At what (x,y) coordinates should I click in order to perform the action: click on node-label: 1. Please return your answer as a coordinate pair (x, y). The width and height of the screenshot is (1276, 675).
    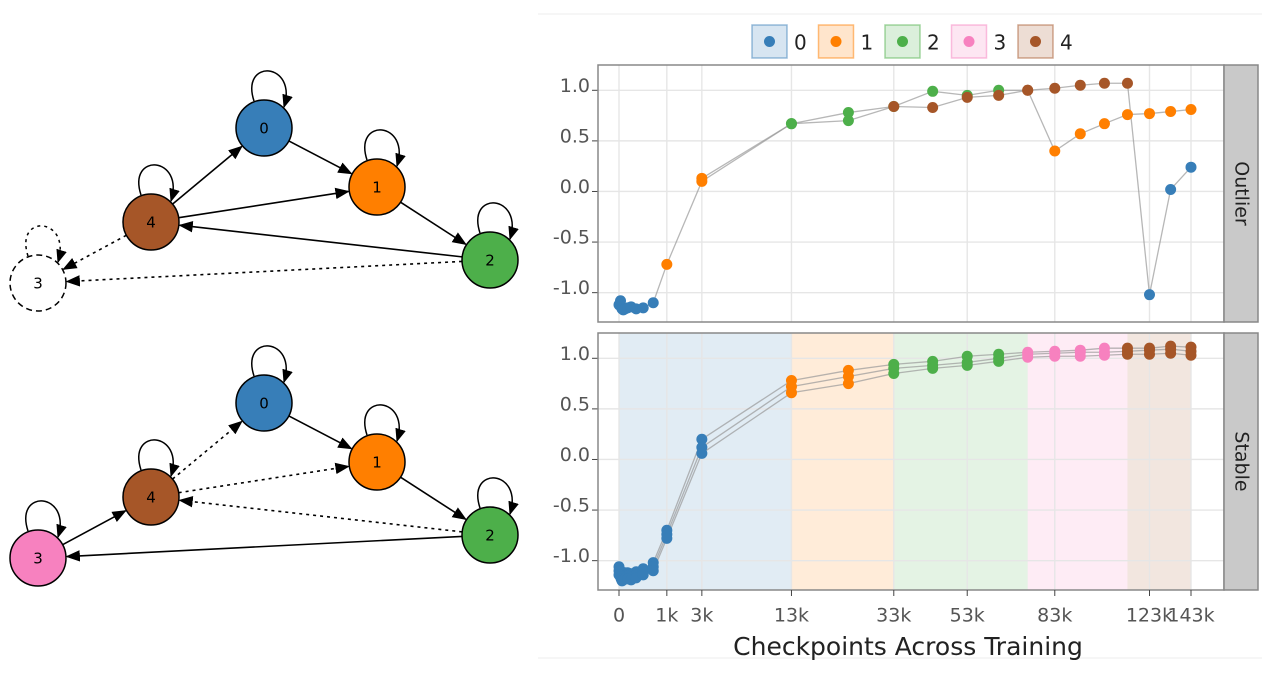
    Looking at the image, I should click on (377, 463).